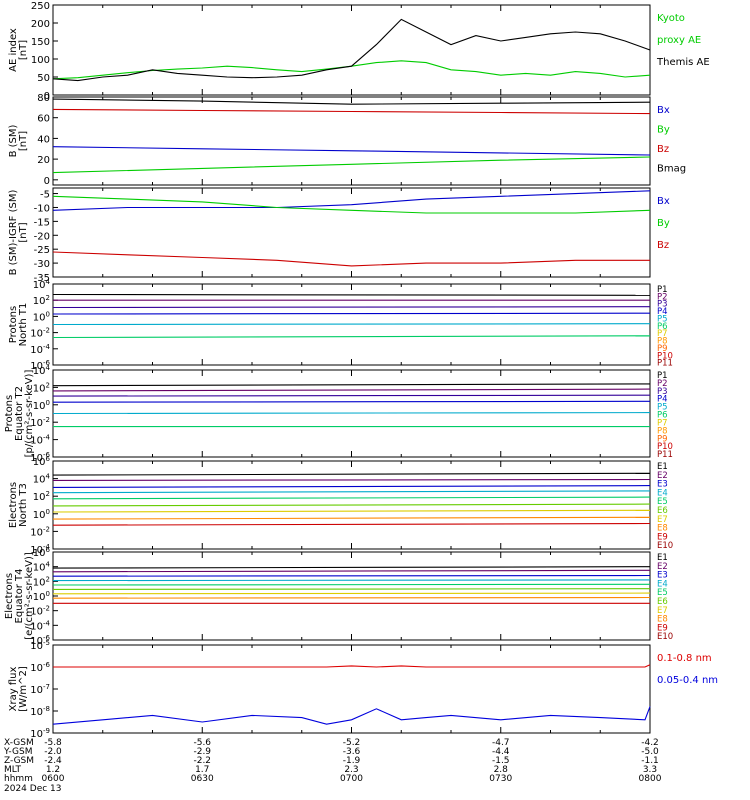 The image size is (750, 800). Describe the element at coordinates (501, 761) in the screenshot. I see `orbit-value: -1.5` at that location.